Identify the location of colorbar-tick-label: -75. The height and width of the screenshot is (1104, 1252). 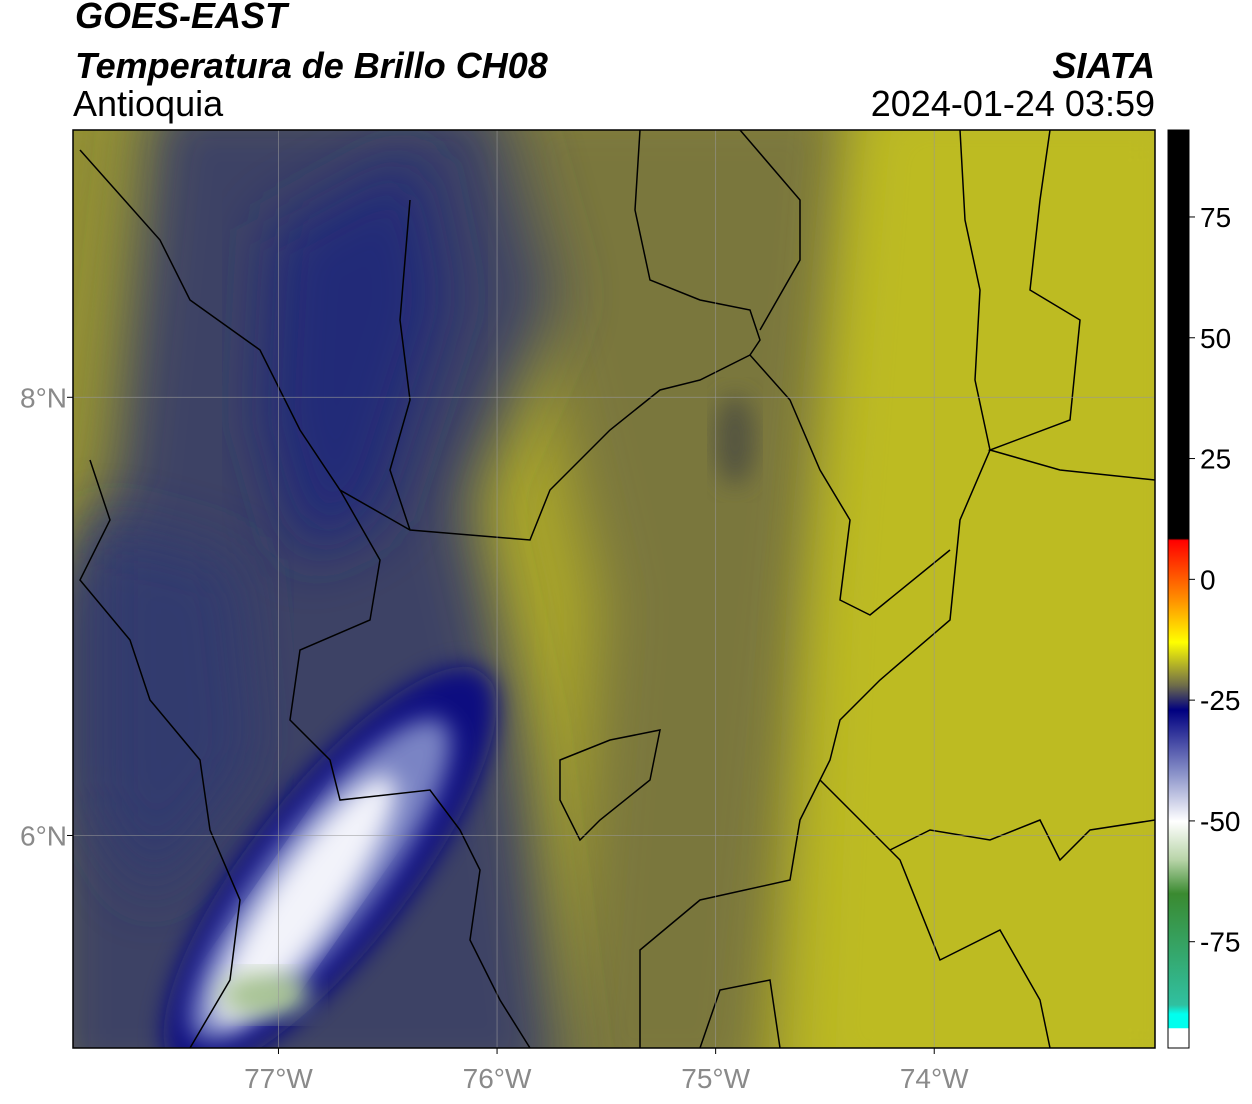
(1220, 942).